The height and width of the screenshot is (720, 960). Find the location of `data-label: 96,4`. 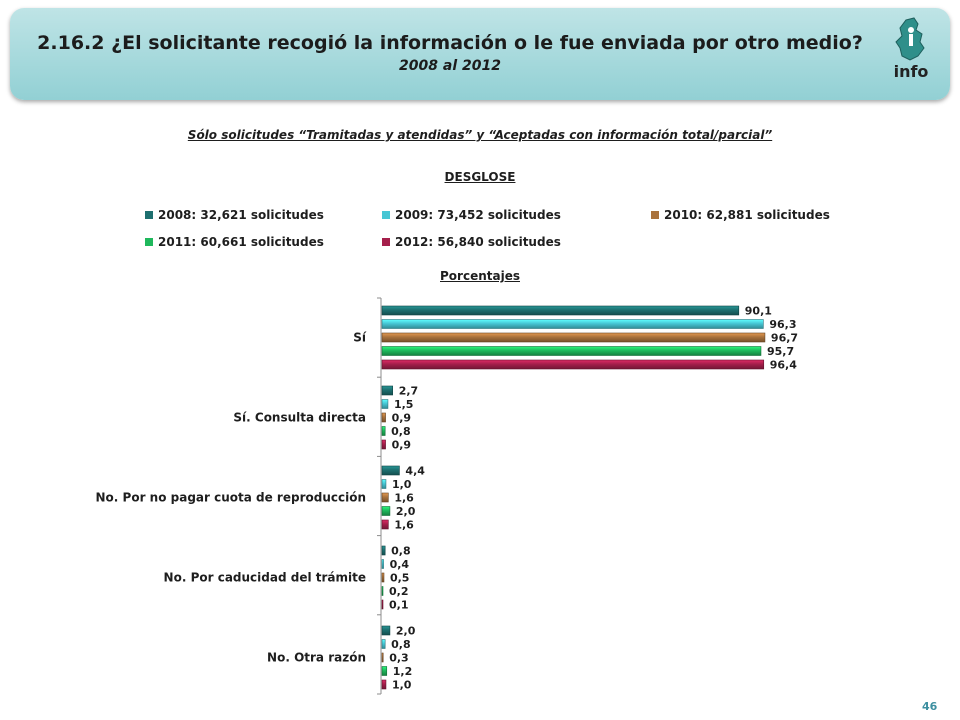

data-label: 96,4 is located at coordinates (783, 365).